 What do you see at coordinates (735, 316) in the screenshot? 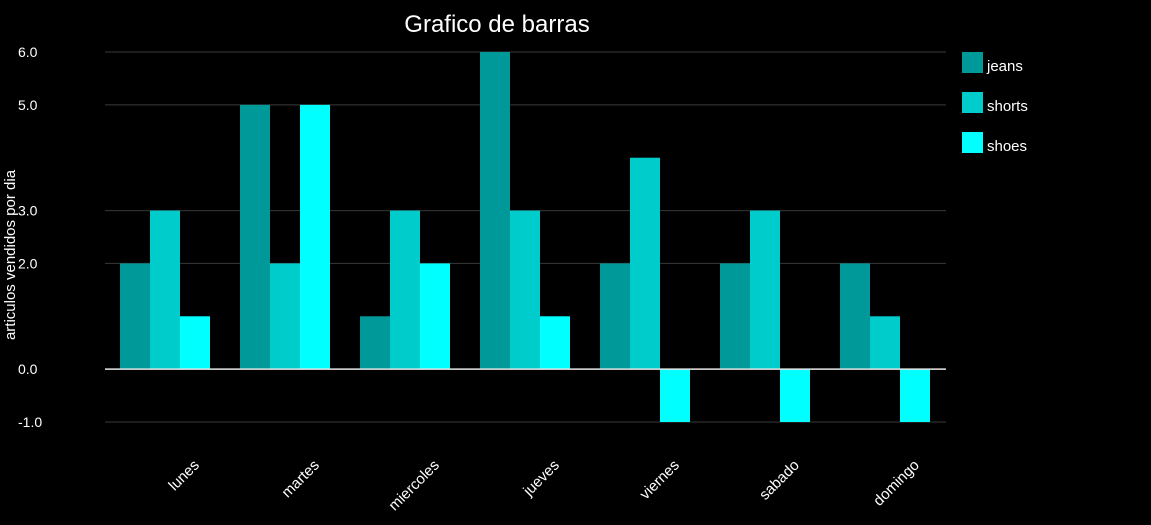
I see `bar-jeans-sabado` at bounding box center [735, 316].